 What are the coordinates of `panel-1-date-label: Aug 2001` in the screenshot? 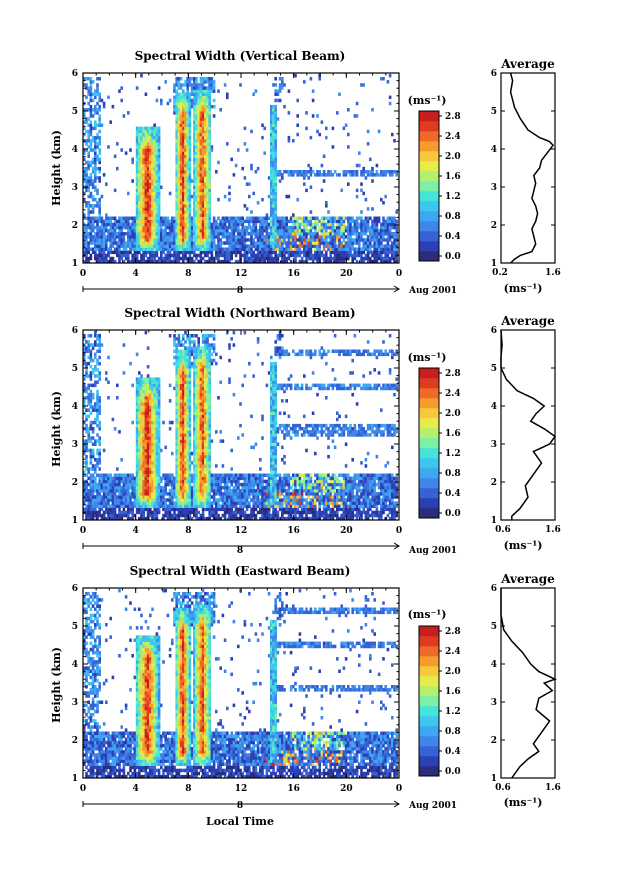 It's located at (432, 291).